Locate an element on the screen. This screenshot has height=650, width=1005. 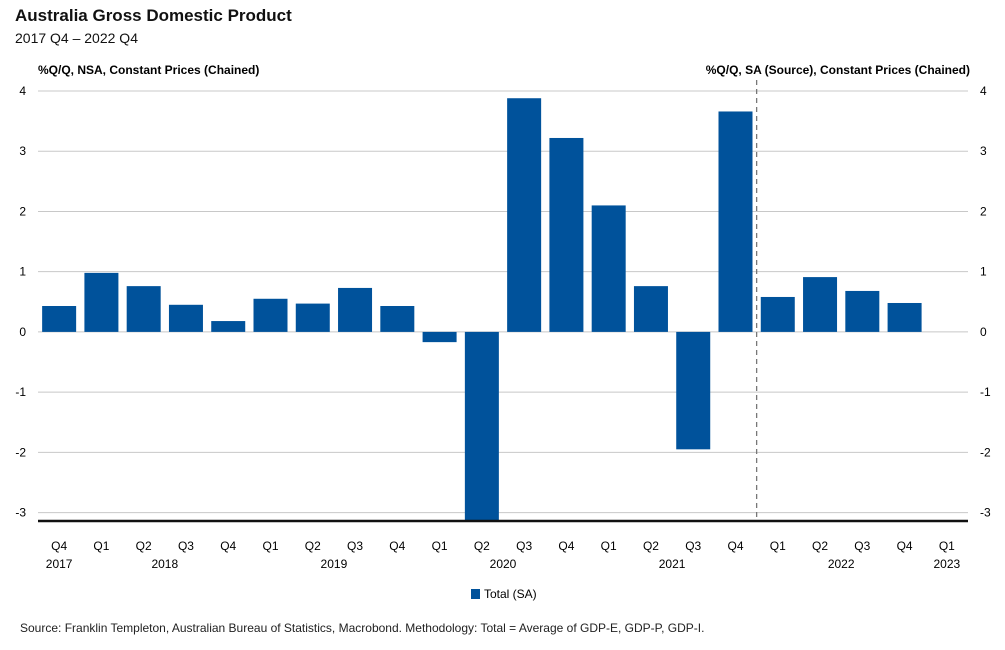
x-year-label: 2017 is located at coordinates (59, 564).